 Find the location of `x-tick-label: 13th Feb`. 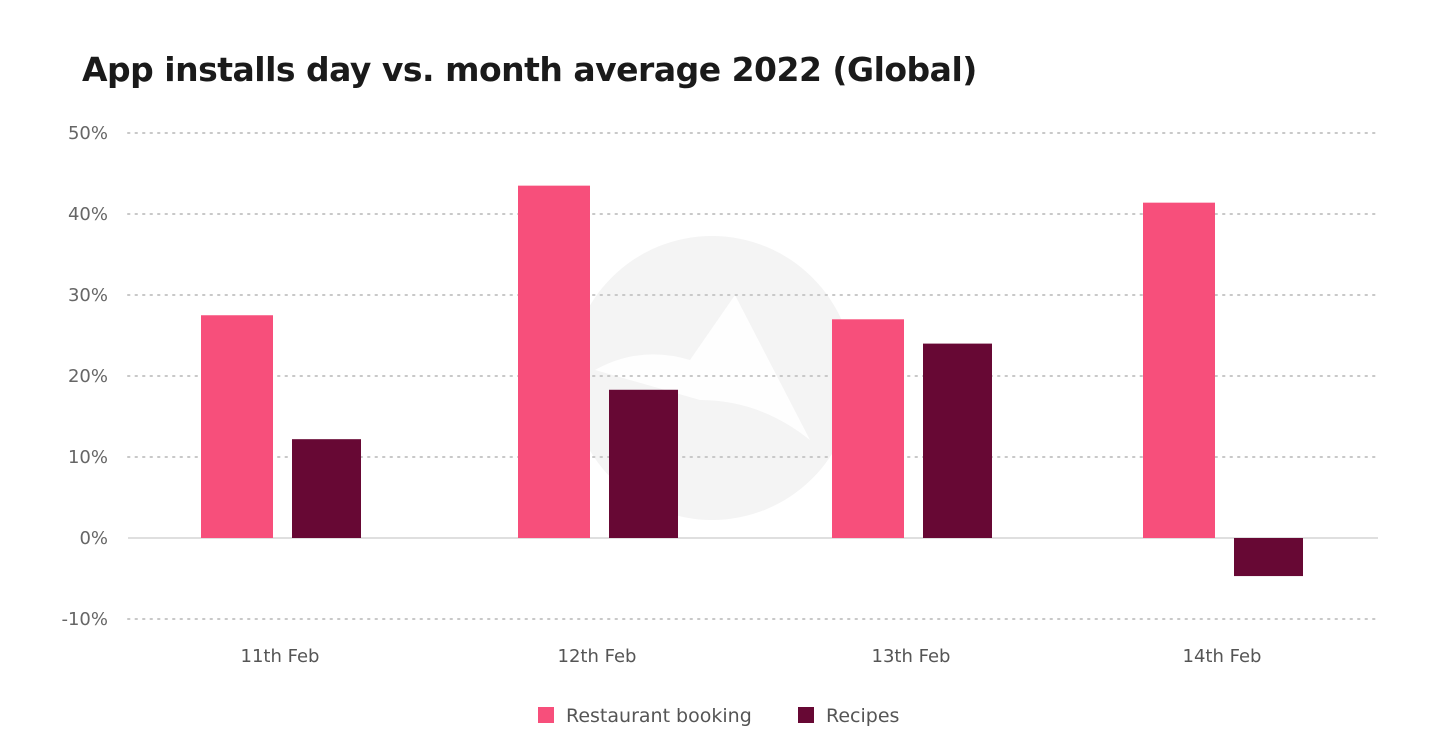

x-tick-label: 13th Feb is located at coordinates (911, 656).